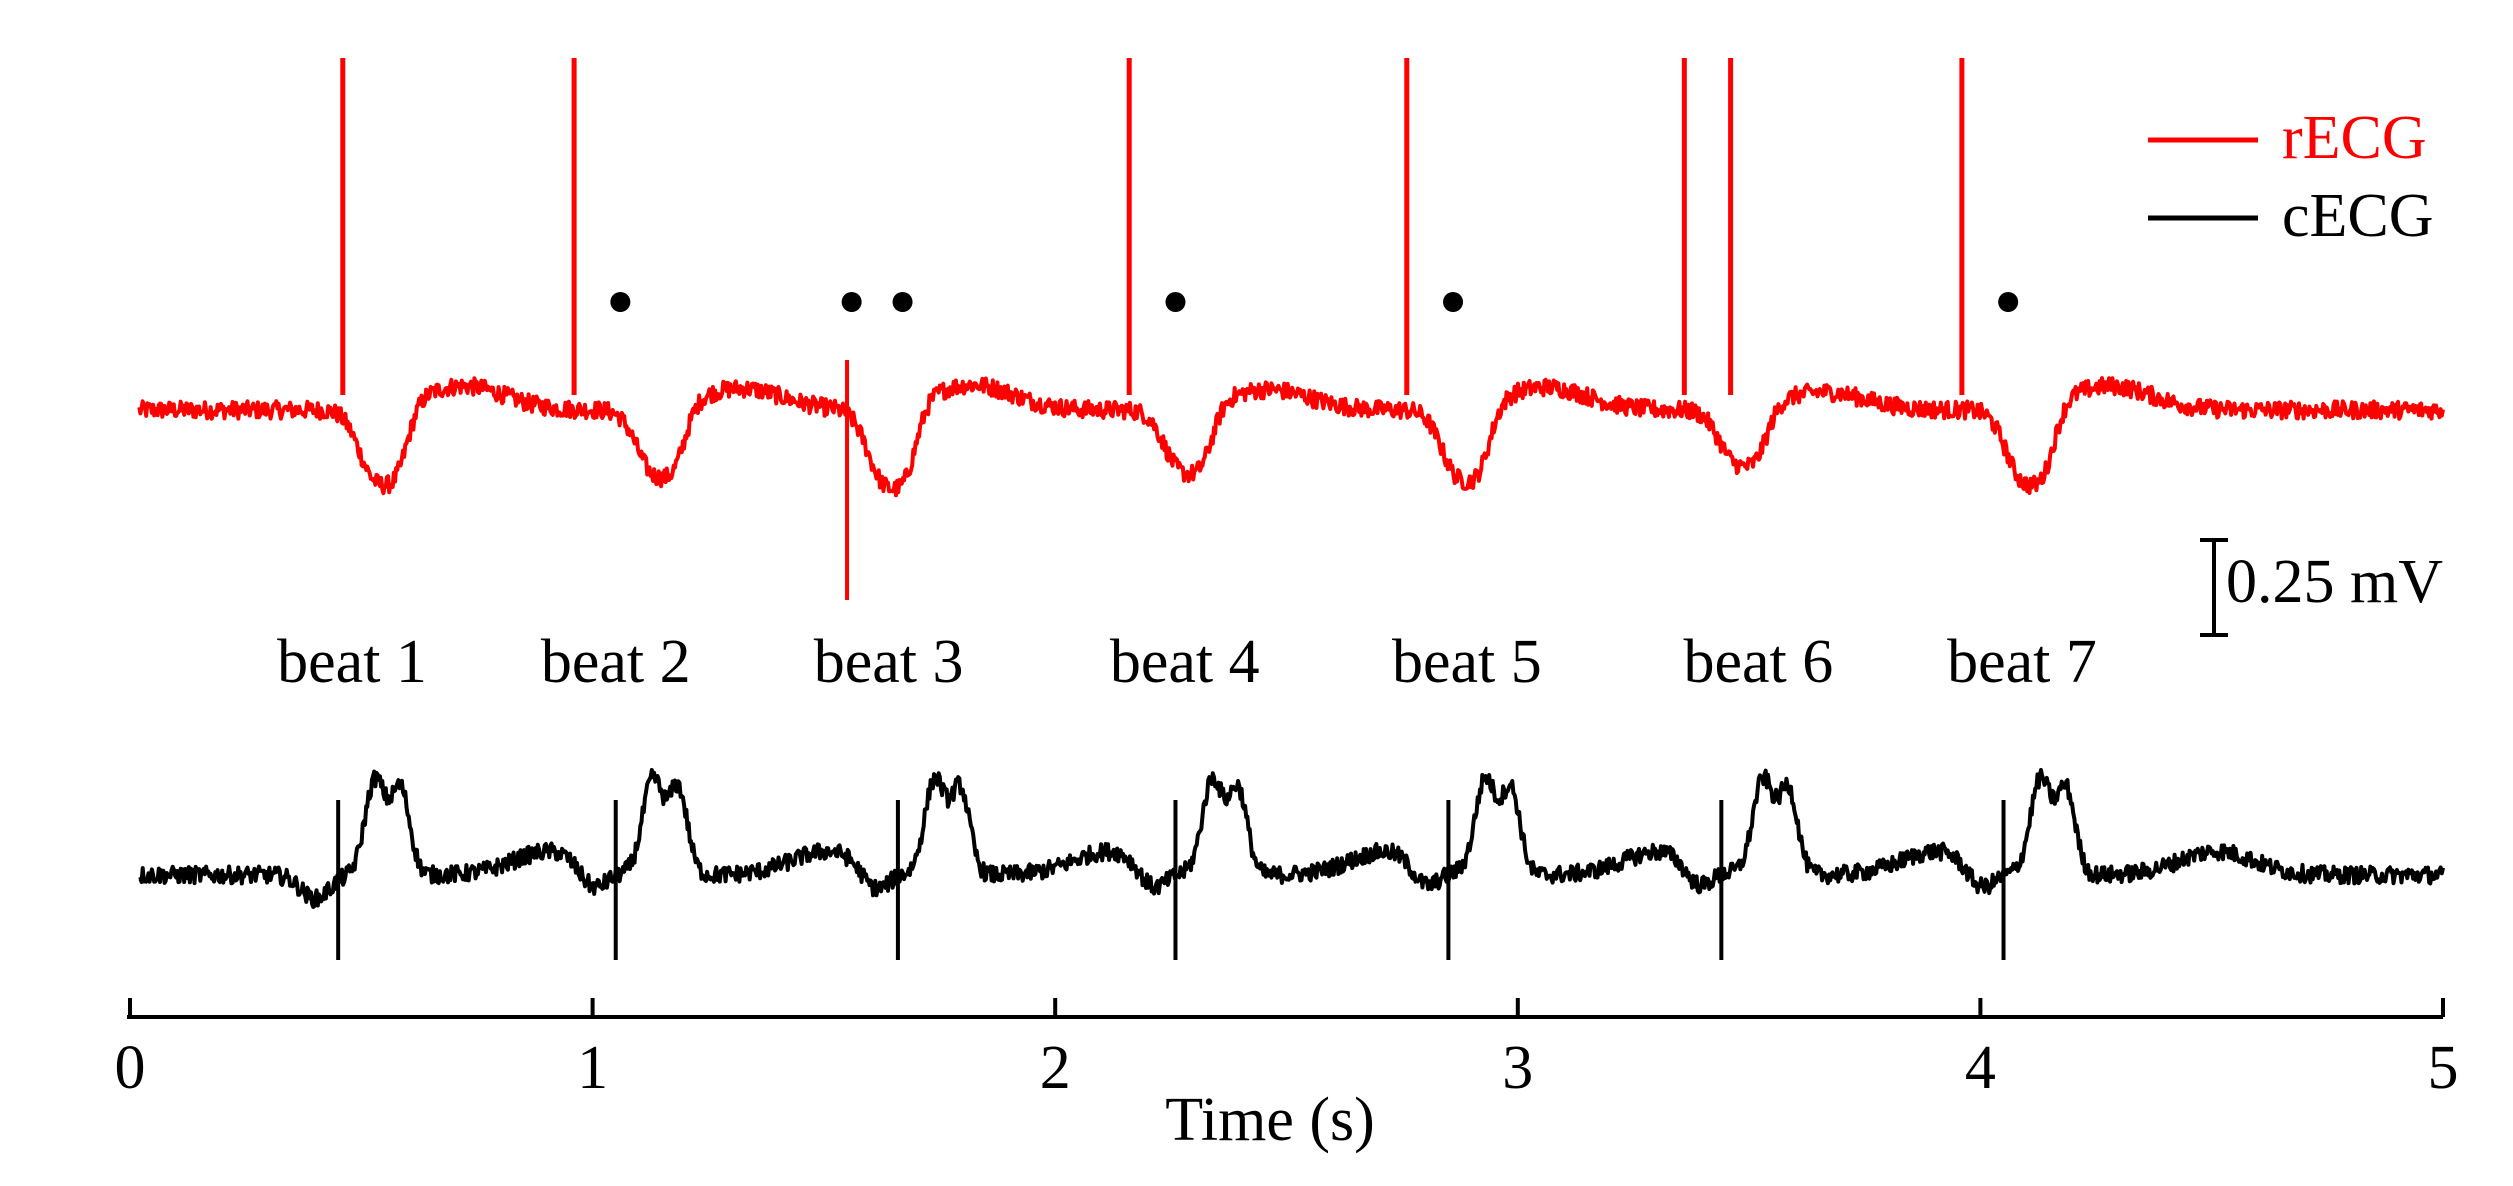  What do you see at coordinates (130, 1068) in the screenshot?
I see `x-tick-label: 0` at bounding box center [130, 1068].